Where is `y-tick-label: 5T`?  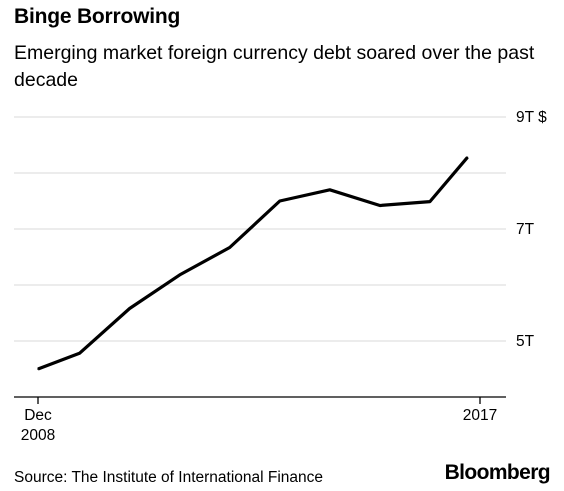
y-tick-label: 5T is located at coordinates (525, 341).